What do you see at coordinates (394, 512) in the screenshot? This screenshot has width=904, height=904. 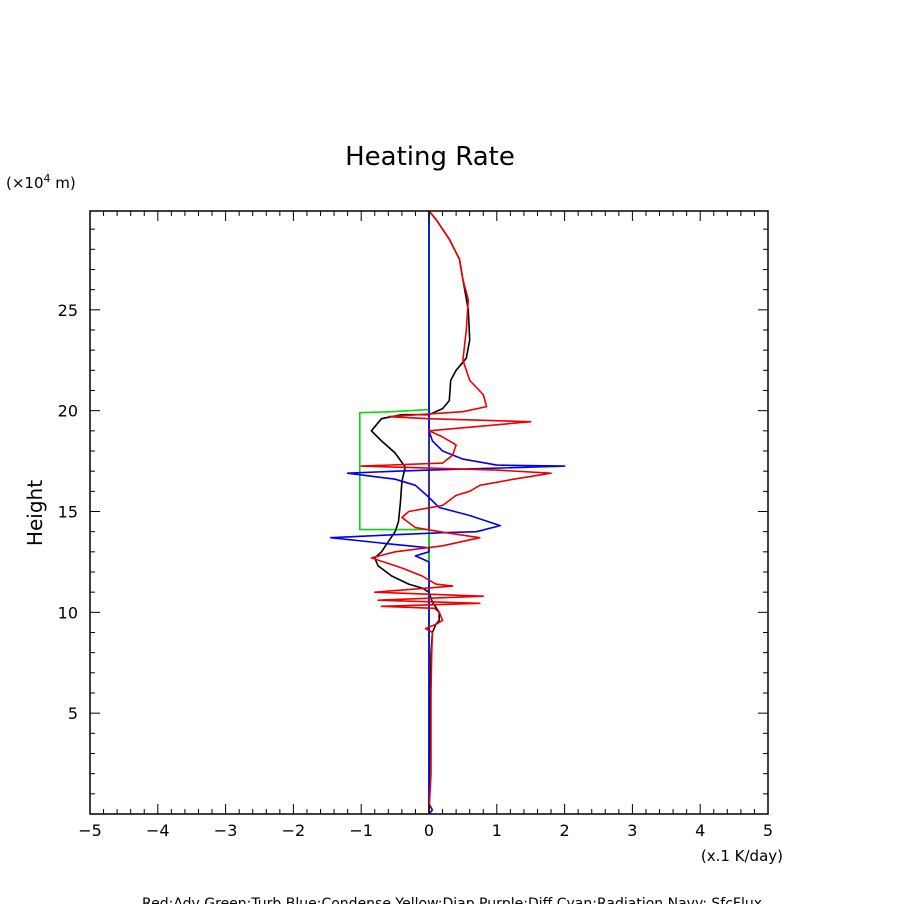 I see `series-line-green-turb` at bounding box center [394, 512].